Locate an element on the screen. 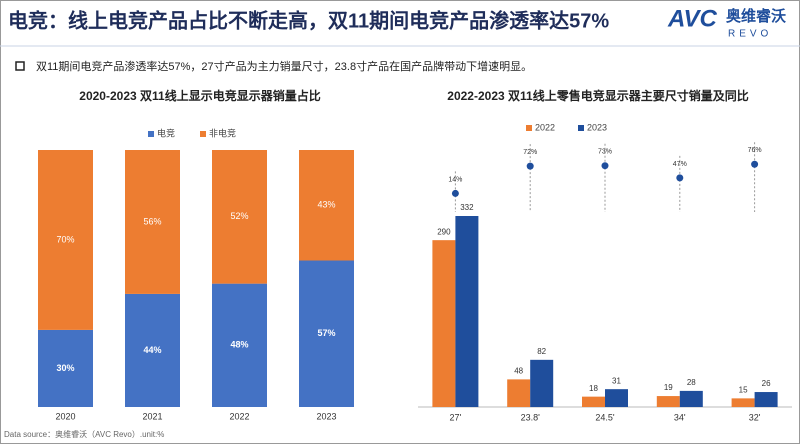  data-label: 70% is located at coordinates (65, 239).